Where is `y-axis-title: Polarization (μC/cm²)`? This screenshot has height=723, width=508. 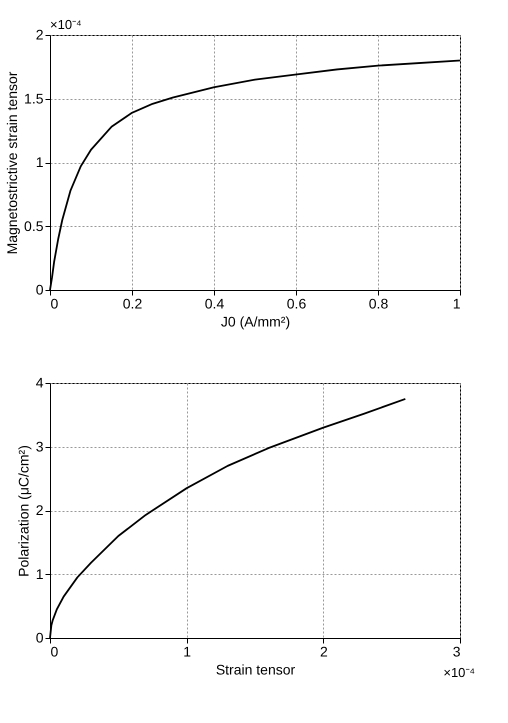
y-axis-title: Polarization (μC/cm²) is located at coordinates (24, 511).